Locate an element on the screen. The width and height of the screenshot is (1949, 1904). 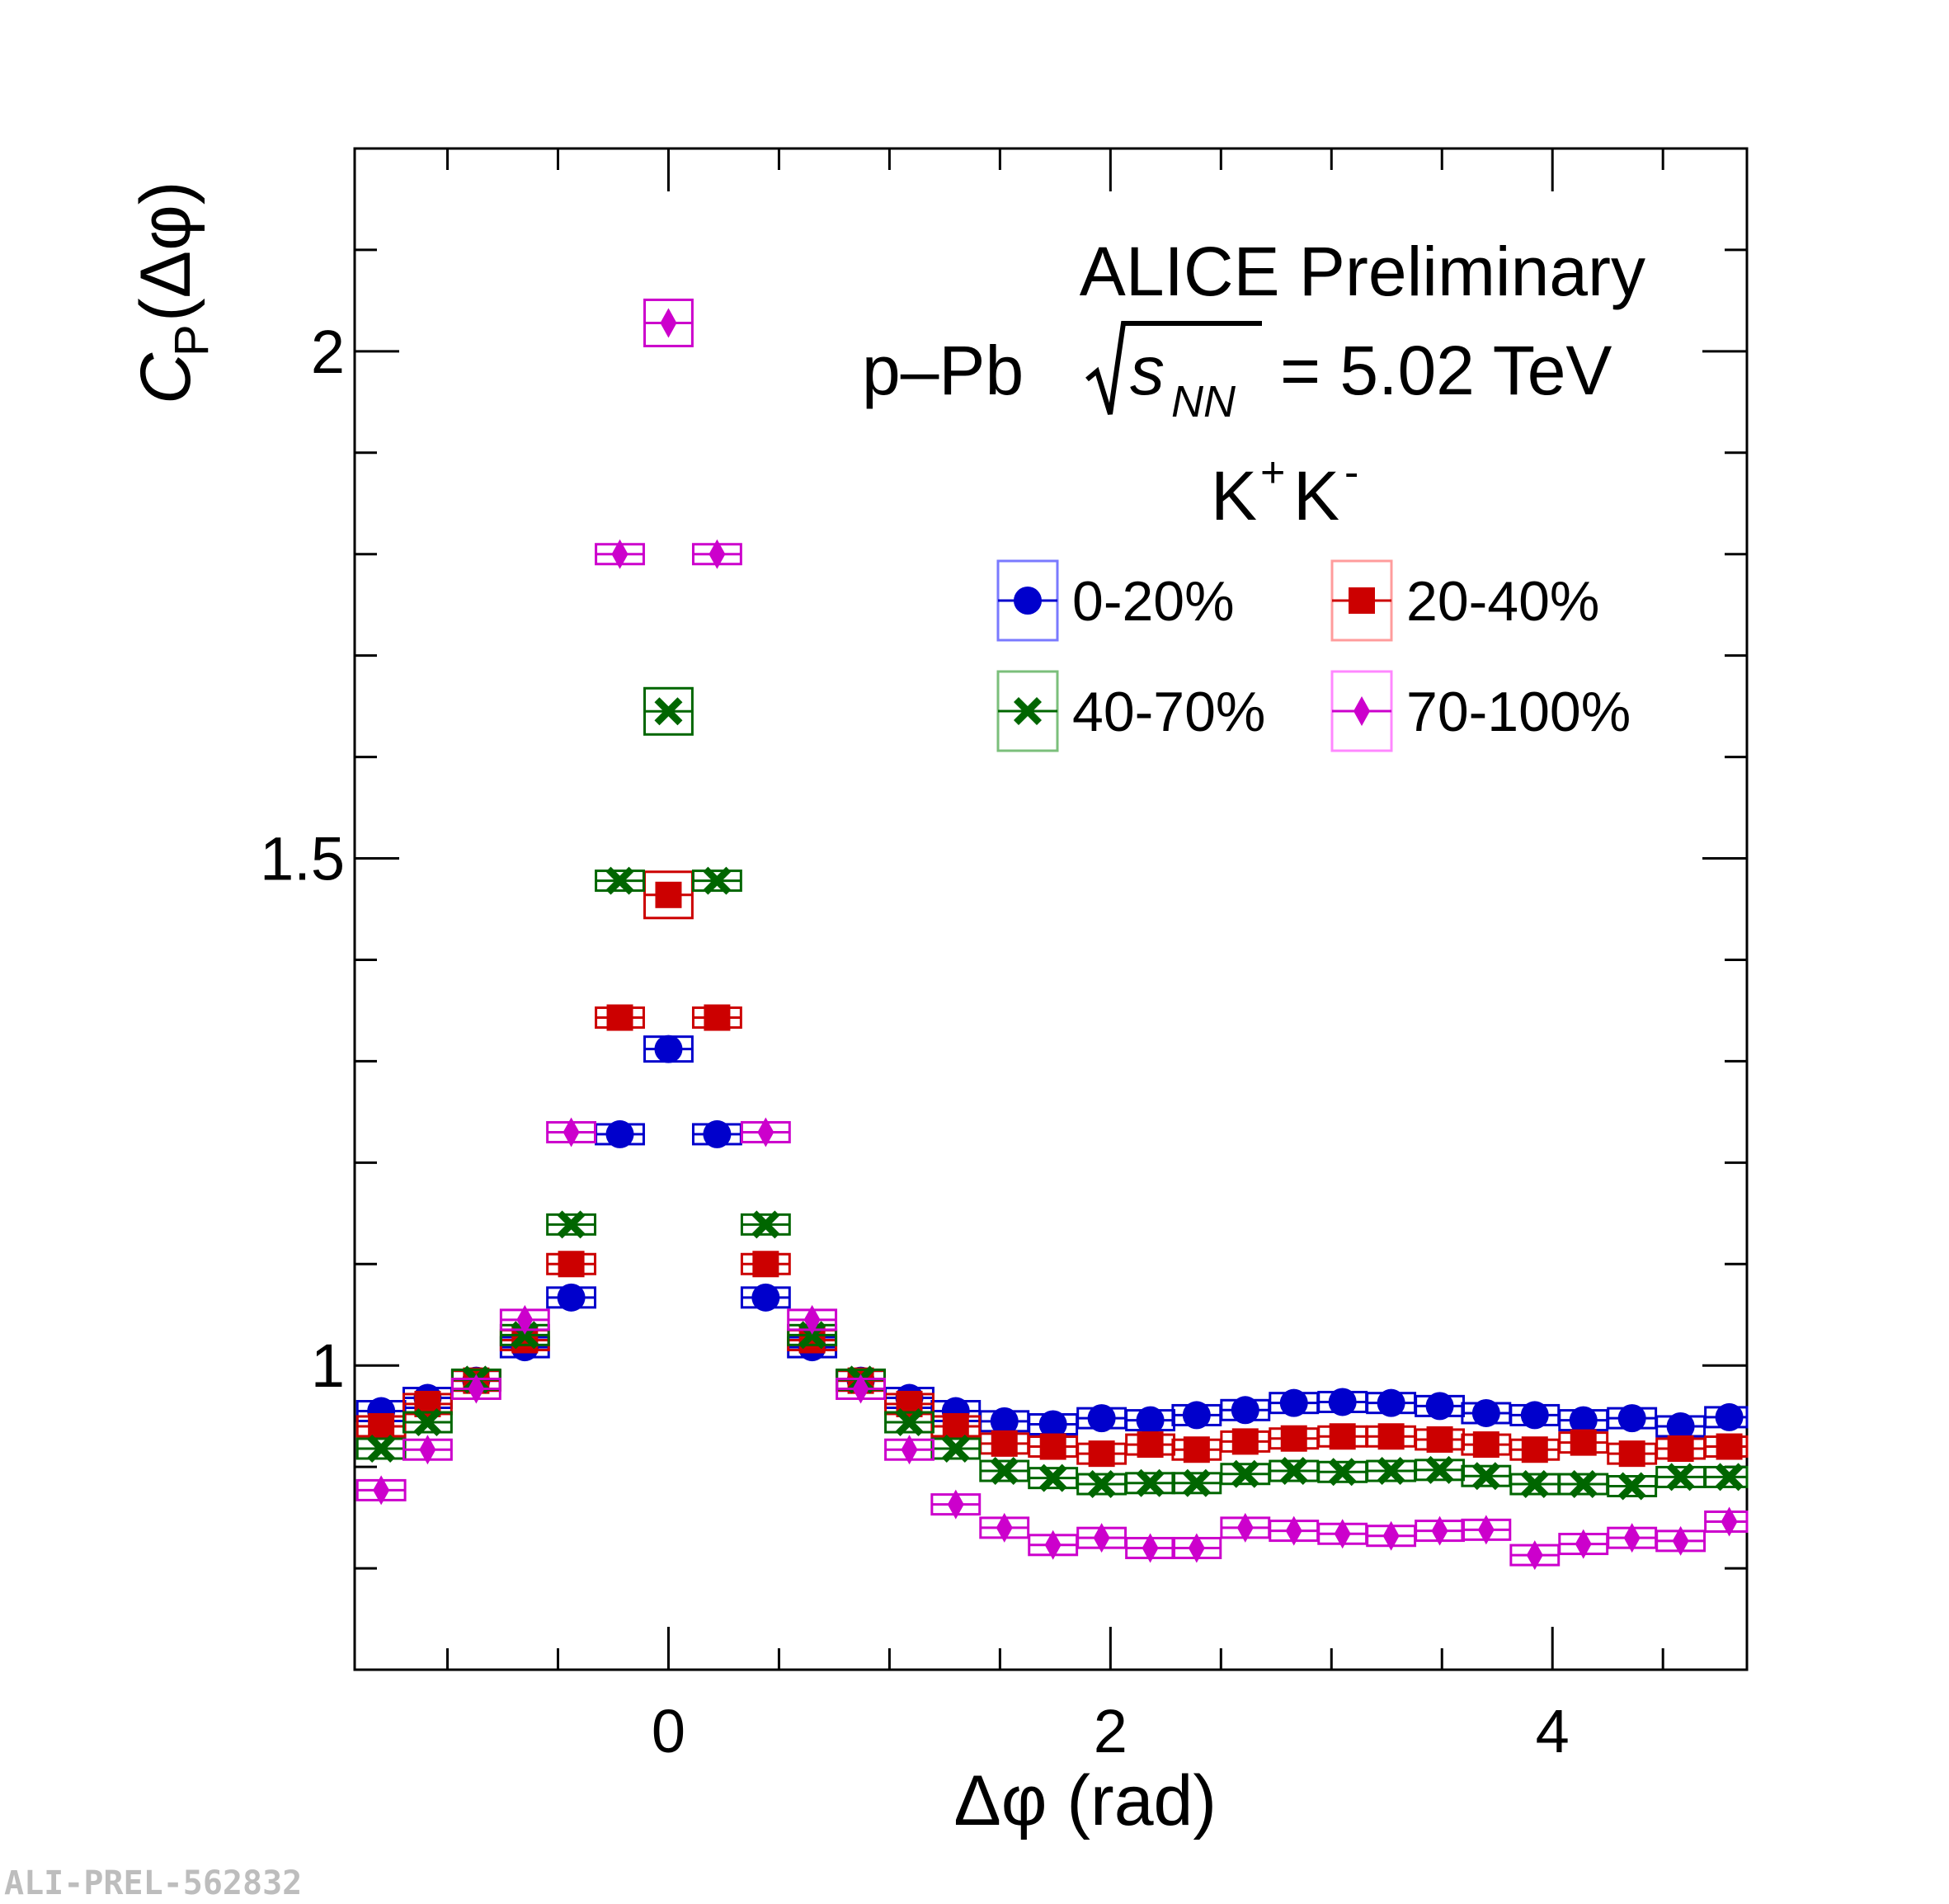
experiment-label: ALICE Preliminary is located at coordinates (1362, 271).